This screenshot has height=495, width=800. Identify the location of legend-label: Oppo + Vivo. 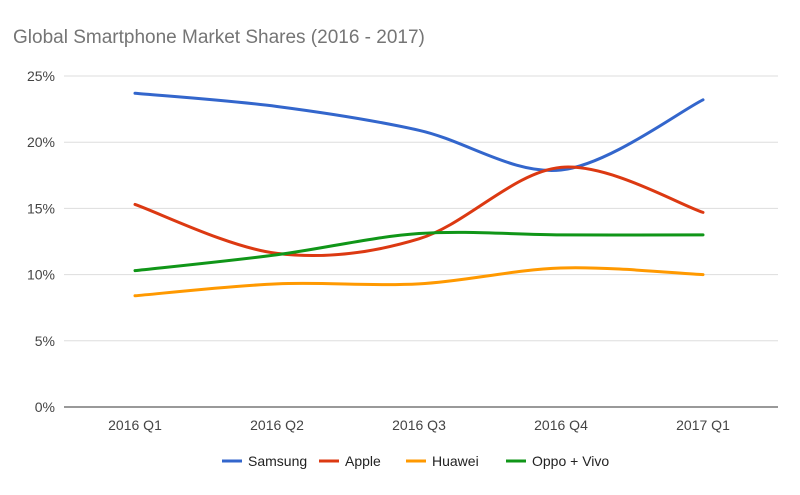
(570, 461).